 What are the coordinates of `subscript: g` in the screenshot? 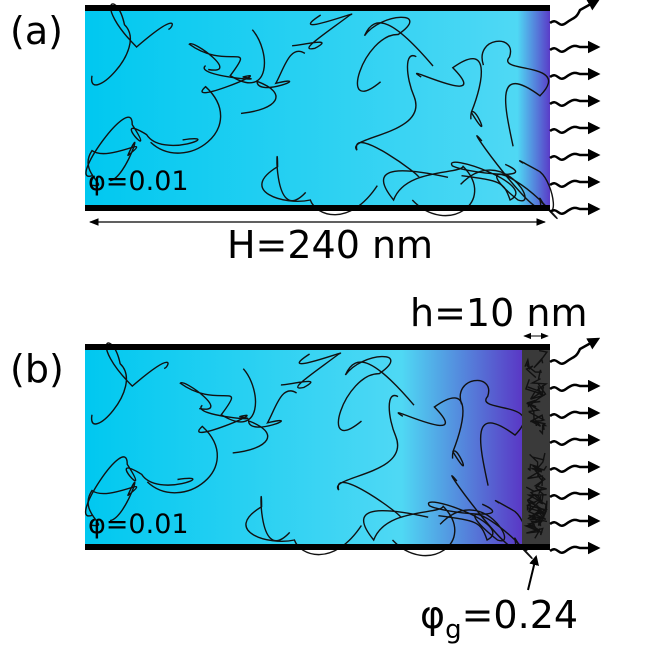 It's located at (453, 630).